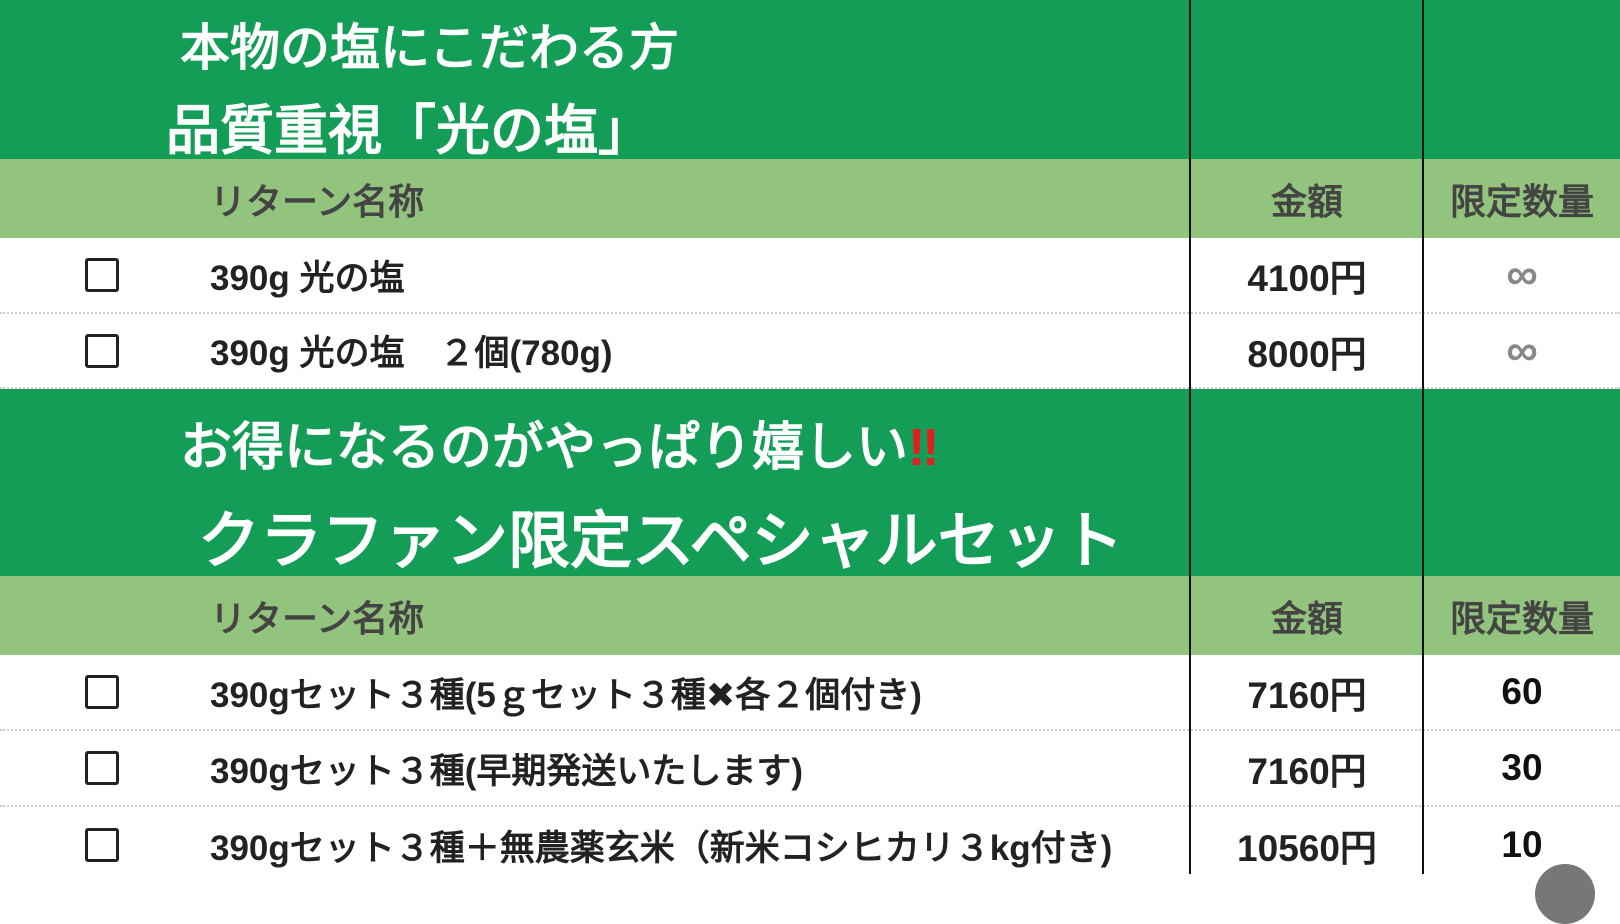 The width and height of the screenshot is (1620, 924). What do you see at coordinates (924, 448) in the screenshot?
I see `double-exclamation-icon: ‼` at bounding box center [924, 448].